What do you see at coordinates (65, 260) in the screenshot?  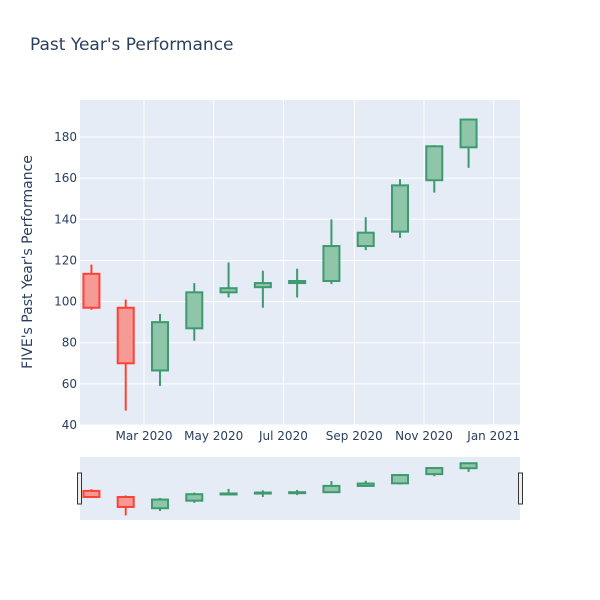 I see `y-tick-label: 120` at bounding box center [65, 260].